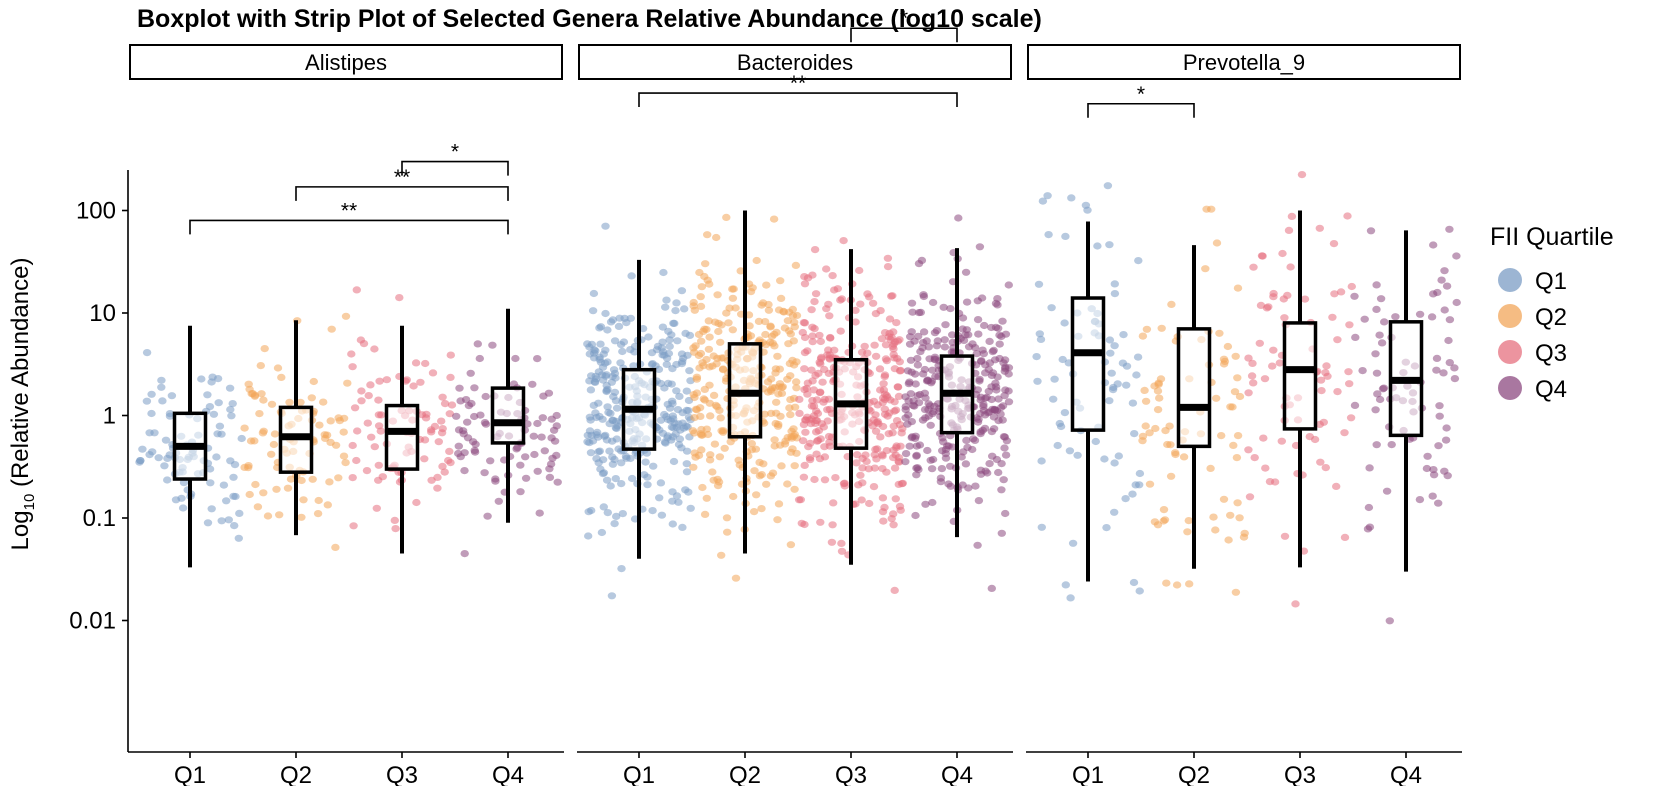 This screenshot has height=786, width=1654. What do you see at coordinates (102, 313) in the screenshot?
I see `y-tick-label: 10` at bounding box center [102, 313].